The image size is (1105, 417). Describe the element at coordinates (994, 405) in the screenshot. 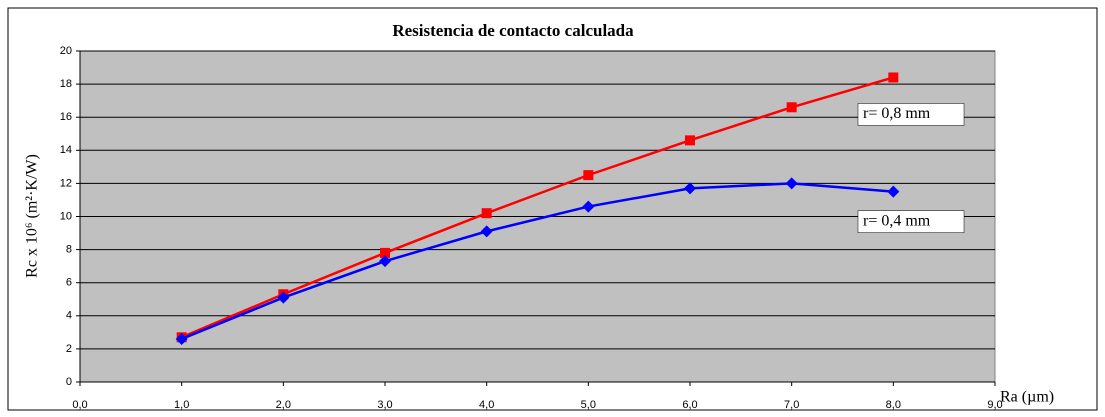

I see `x-tick-label: 9,0` at that location.